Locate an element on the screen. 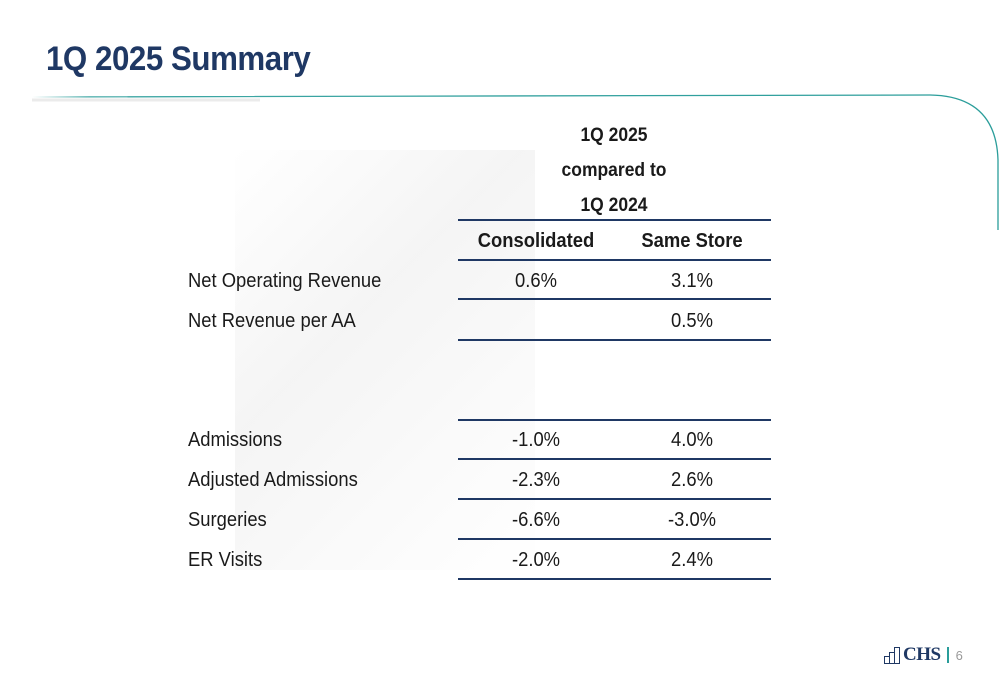  cell-consolidated: -2.0% is located at coordinates (536, 560).